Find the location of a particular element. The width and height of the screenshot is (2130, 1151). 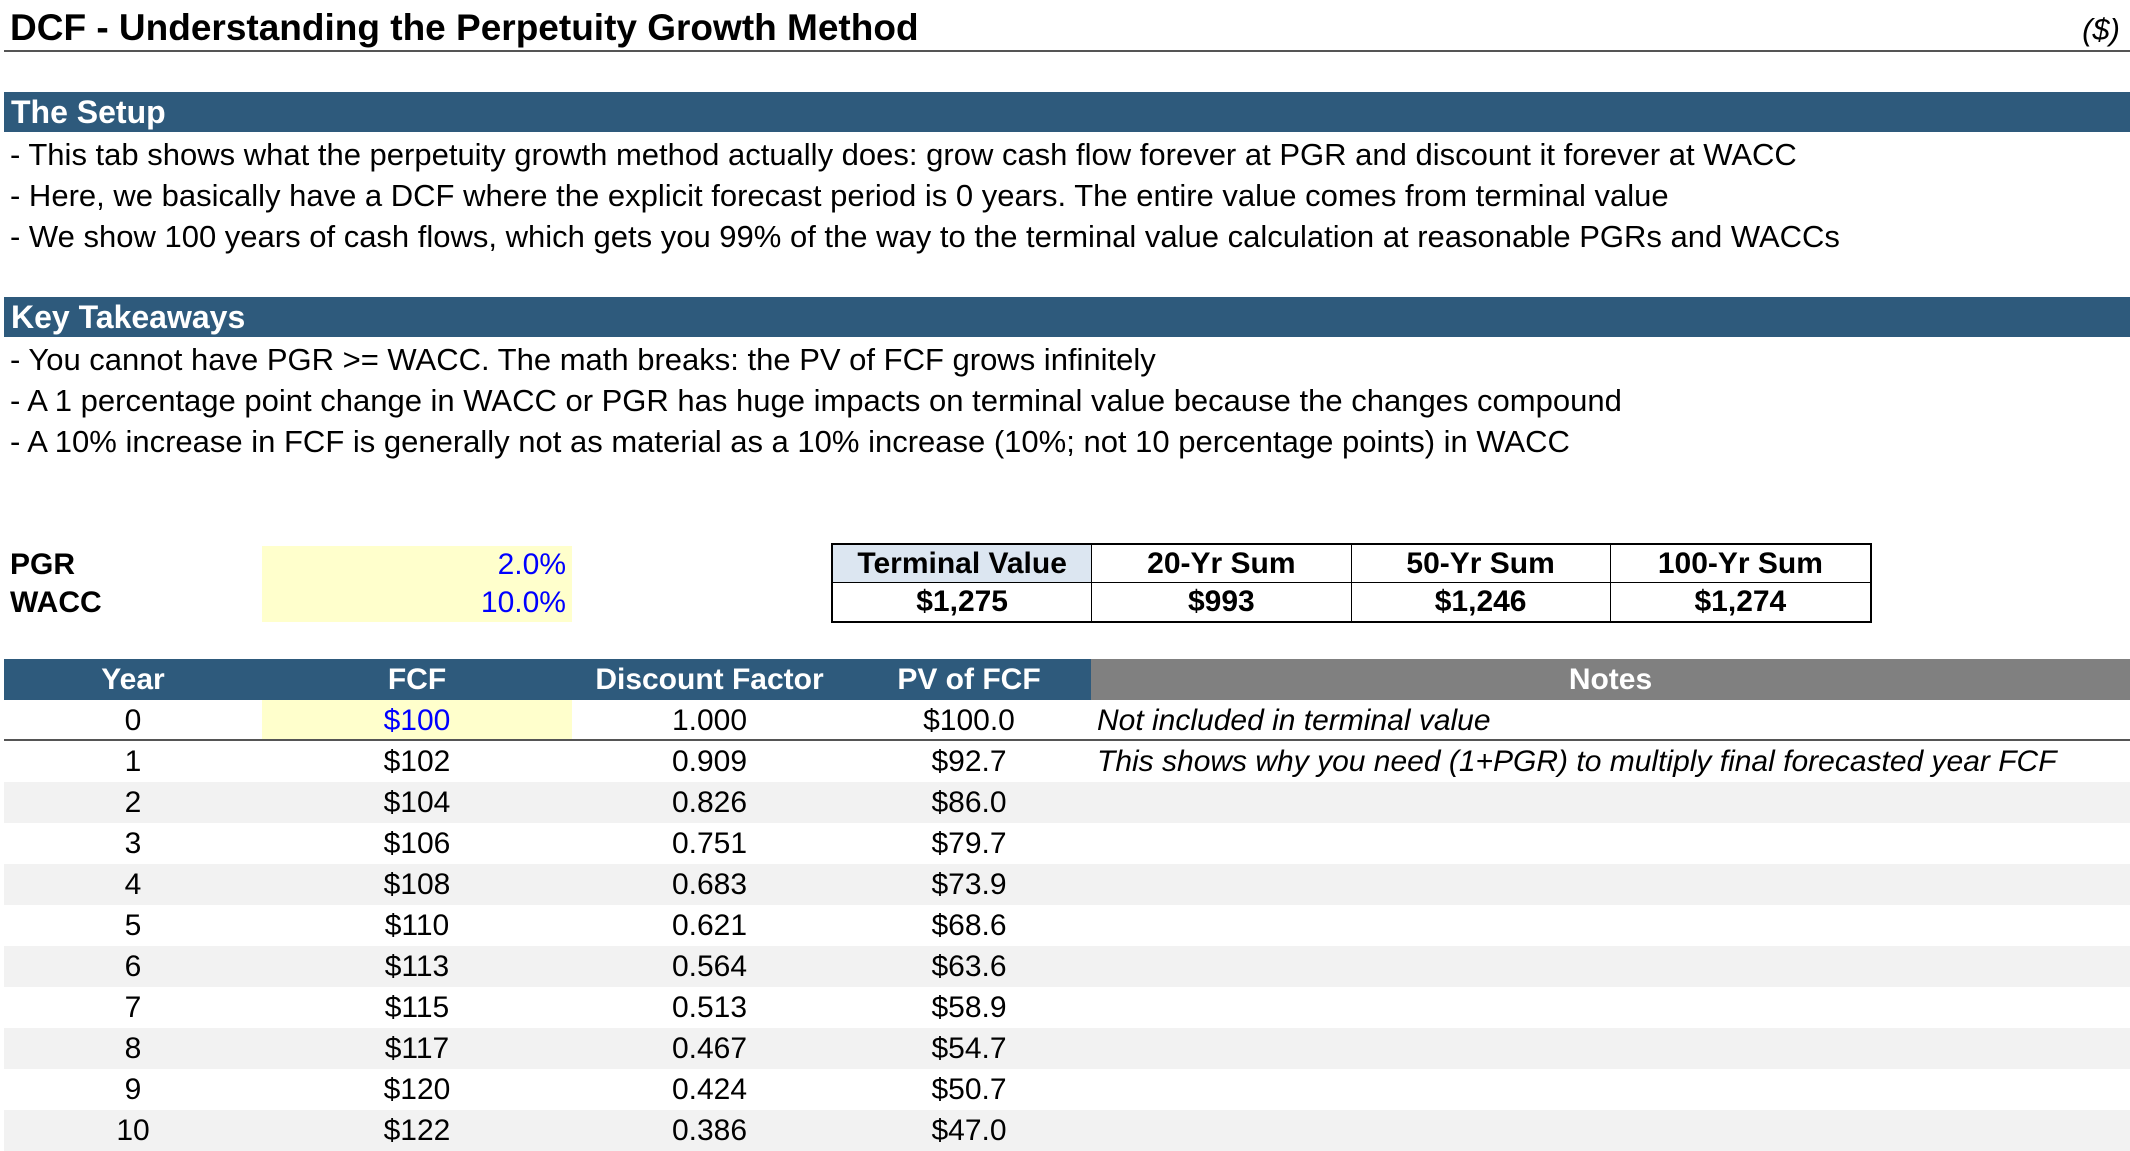

pv-cell: $54.7 is located at coordinates (969, 1048).